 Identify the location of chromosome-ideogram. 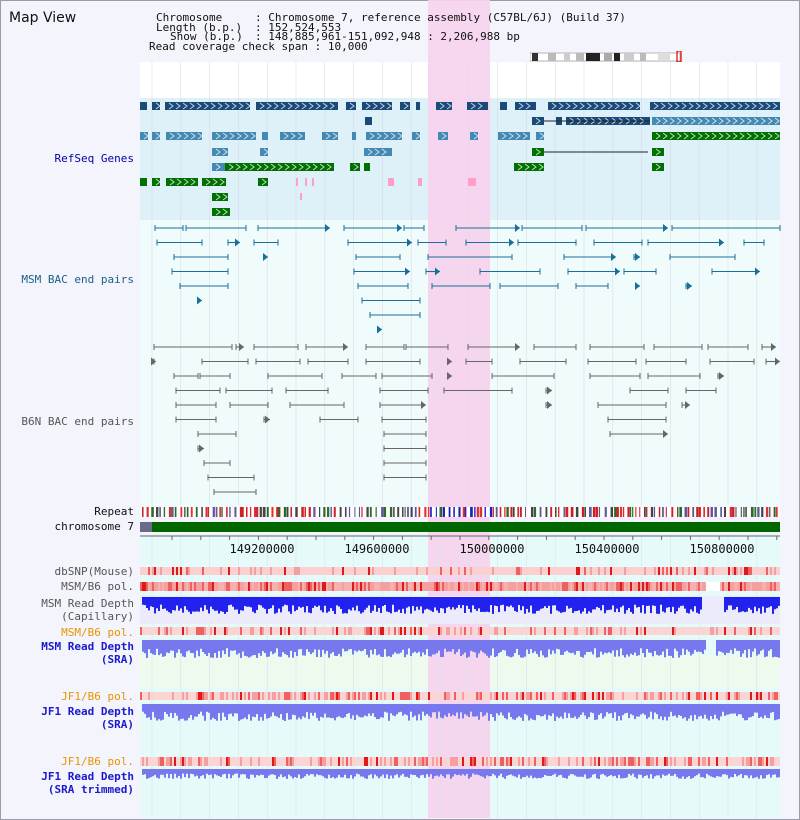
(606, 56).